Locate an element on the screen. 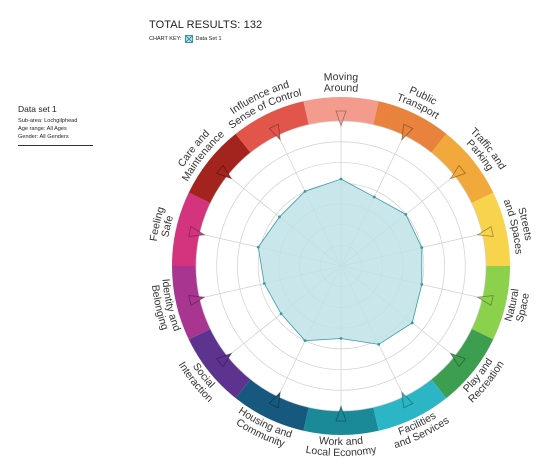 Image resolution: width=550 pixels, height=475 pixels. segment-label-text: Moving is located at coordinates (340, 77).